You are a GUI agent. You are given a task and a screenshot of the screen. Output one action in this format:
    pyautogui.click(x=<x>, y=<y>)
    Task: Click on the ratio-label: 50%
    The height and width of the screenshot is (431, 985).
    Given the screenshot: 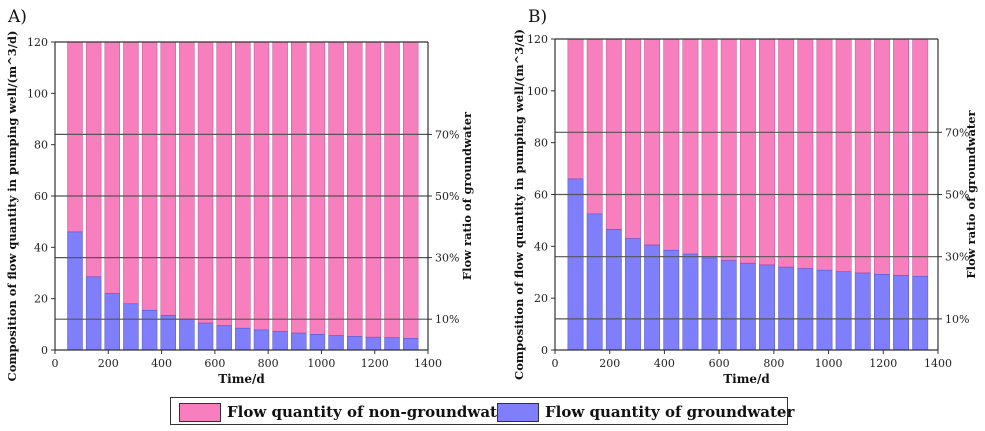 What is the action you would take?
    pyautogui.click(x=447, y=196)
    